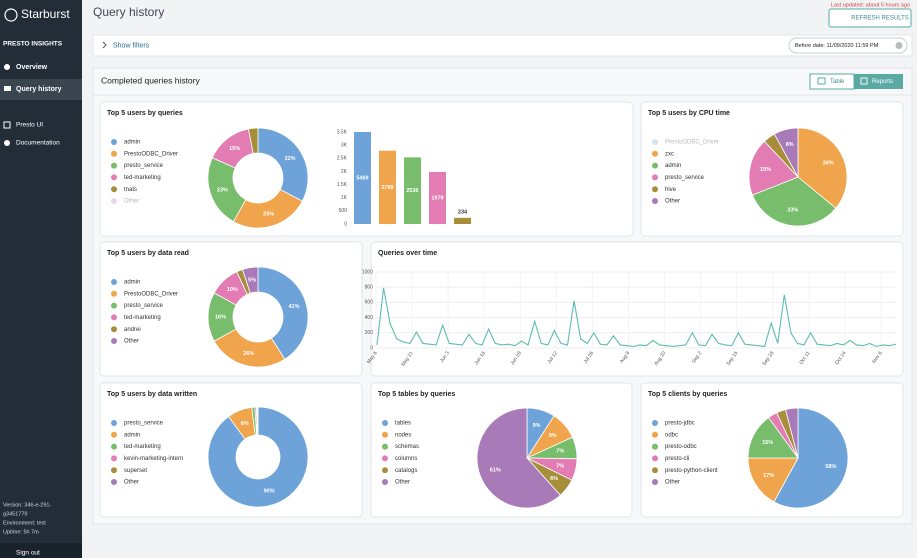 Image resolution: width=917 pixels, height=558 pixels. Describe the element at coordinates (369, 288) in the screenshot. I see `y-tick-label: 800` at that location.